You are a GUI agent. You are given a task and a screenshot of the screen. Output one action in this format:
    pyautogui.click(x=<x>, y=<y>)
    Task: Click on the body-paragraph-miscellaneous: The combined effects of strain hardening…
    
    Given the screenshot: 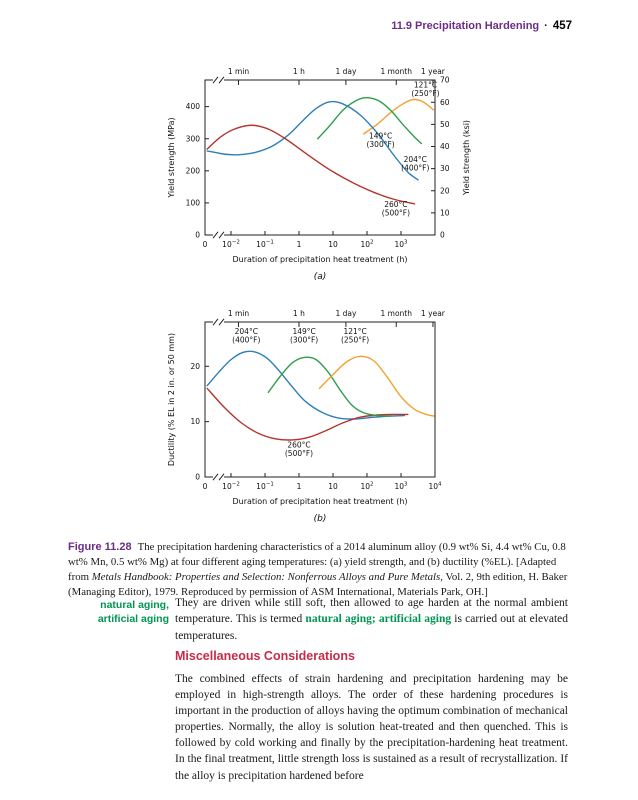 What is the action you would take?
    pyautogui.click(x=371, y=727)
    